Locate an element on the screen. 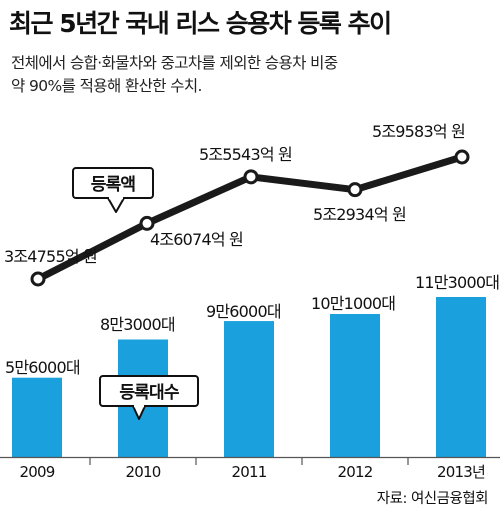 The height and width of the screenshot is (515, 500). line-point-2010 is located at coordinates (147, 223).